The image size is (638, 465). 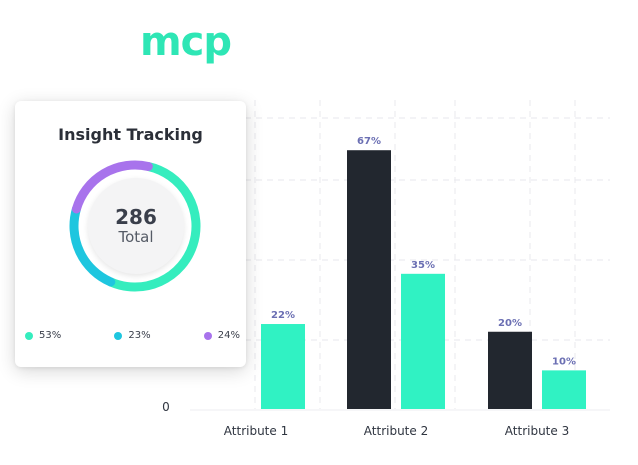 I want to click on bar-value-label: 67%, so click(x=369, y=141).